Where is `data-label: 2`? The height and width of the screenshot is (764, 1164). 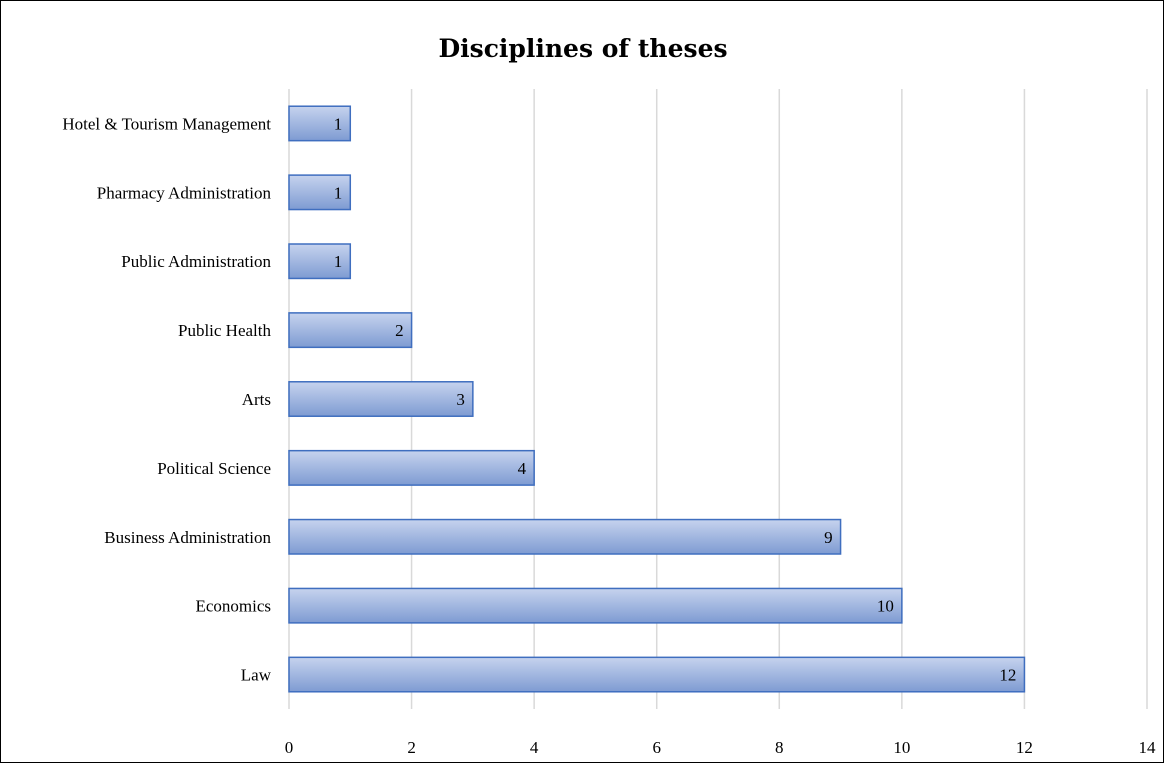 data-label: 2 is located at coordinates (399, 330).